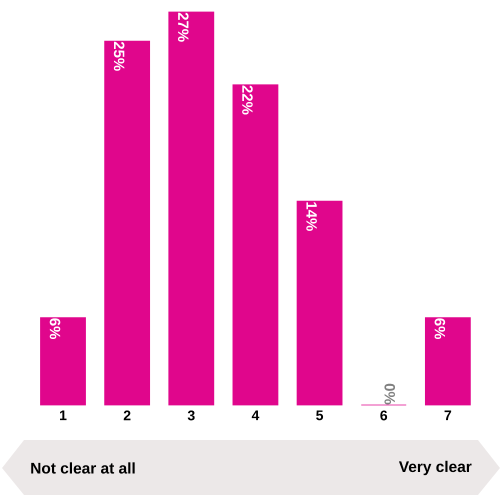  What do you see at coordinates (390, 394) in the screenshot?
I see `data-label: 0%` at bounding box center [390, 394].